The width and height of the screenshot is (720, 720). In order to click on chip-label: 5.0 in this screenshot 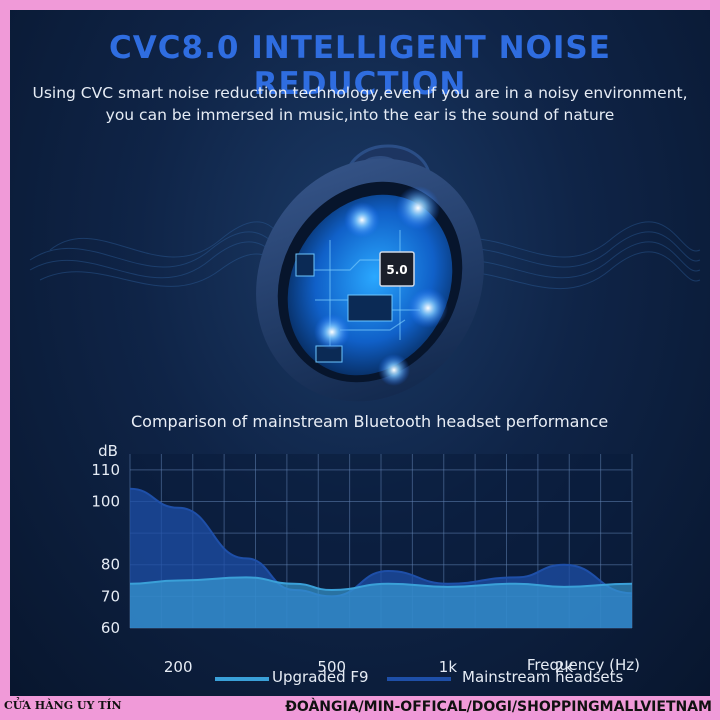, I will do `click(396, 270)`.